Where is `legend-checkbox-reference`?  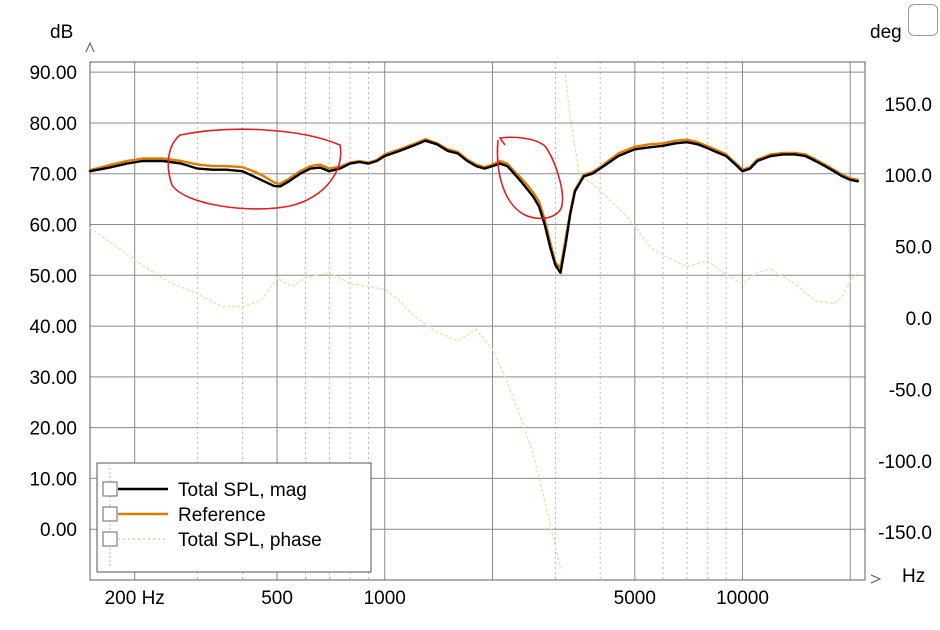 legend-checkbox-reference is located at coordinates (110, 514).